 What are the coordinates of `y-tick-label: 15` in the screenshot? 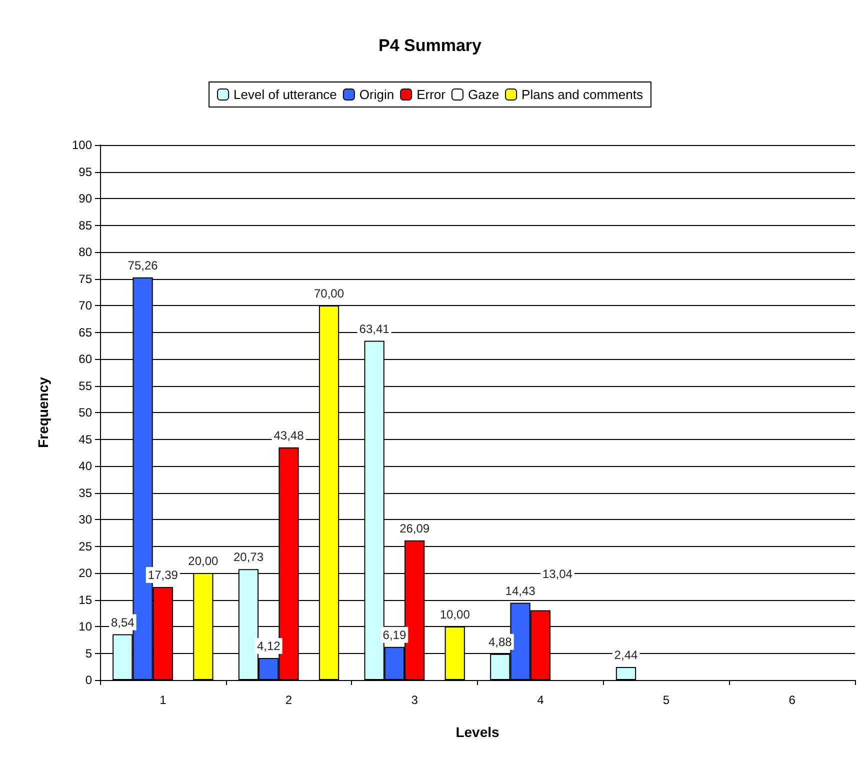 It's located at (85, 599).